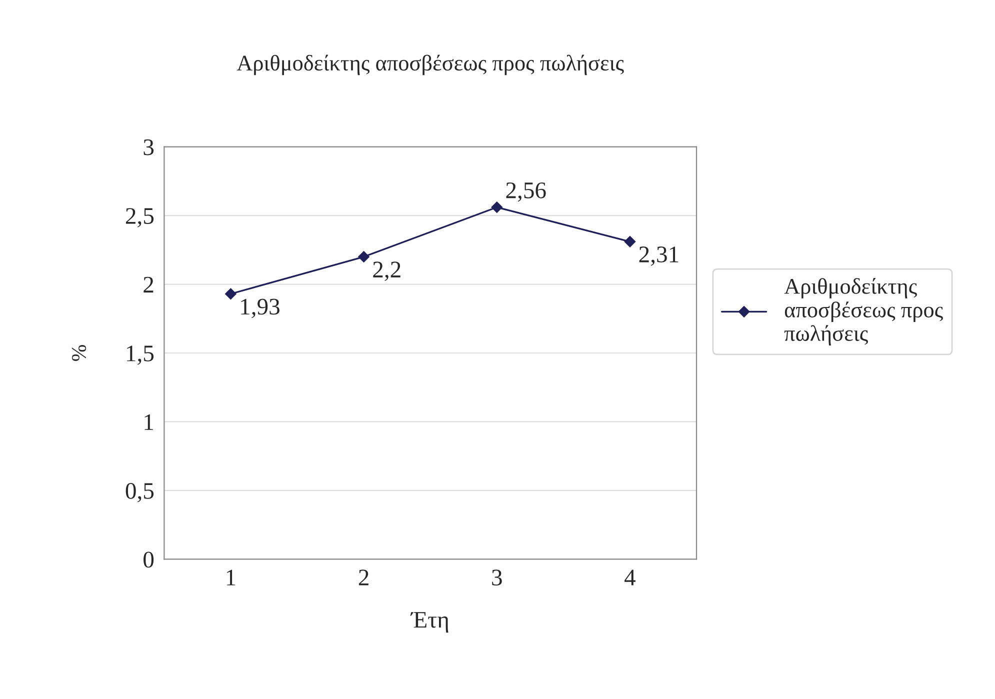  I want to click on y-tick-label: 3, so click(149, 147).